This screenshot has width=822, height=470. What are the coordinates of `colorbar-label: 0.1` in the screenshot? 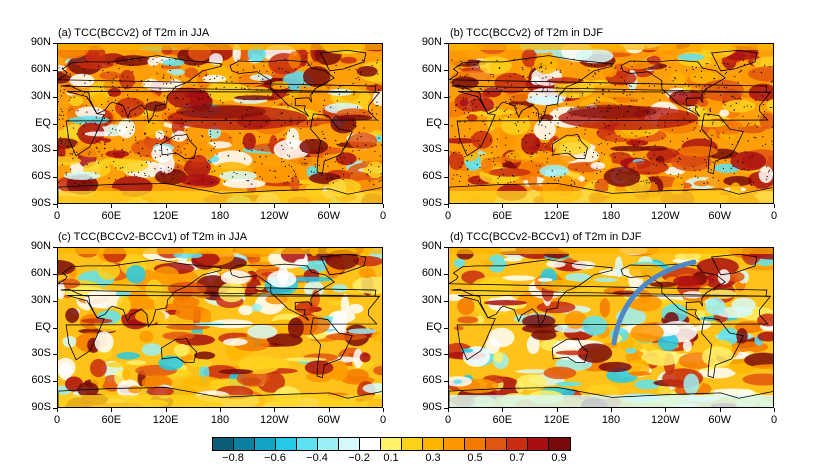 It's located at (391, 458).